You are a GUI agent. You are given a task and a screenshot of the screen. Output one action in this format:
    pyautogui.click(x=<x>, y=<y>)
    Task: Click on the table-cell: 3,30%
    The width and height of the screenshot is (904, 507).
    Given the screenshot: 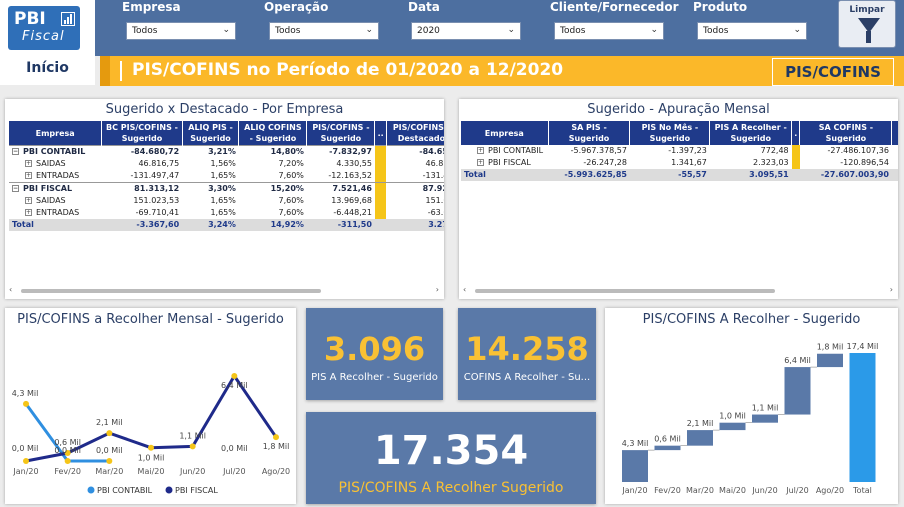 What is the action you would take?
    pyautogui.click(x=210, y=188)
    